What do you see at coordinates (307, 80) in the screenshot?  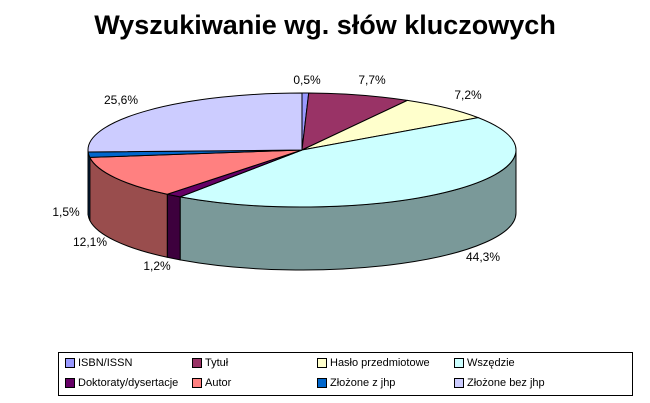 I see `data-label-isbn-issn: 0,5%` at bounding box center [307, 80].